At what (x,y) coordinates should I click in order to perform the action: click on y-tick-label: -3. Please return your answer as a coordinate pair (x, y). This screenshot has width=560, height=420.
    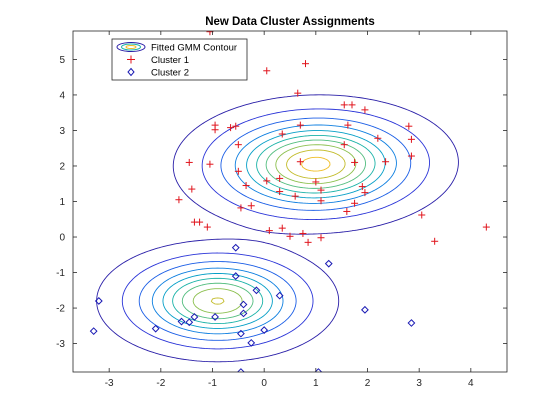
    Looking at the image, I should click on (60, 344).